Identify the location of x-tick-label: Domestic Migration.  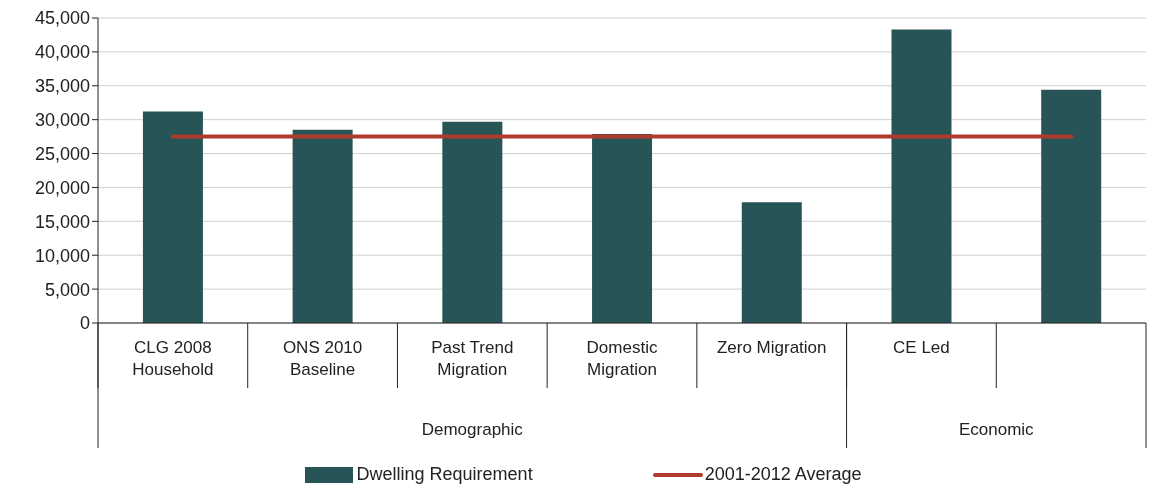
(622, 358).